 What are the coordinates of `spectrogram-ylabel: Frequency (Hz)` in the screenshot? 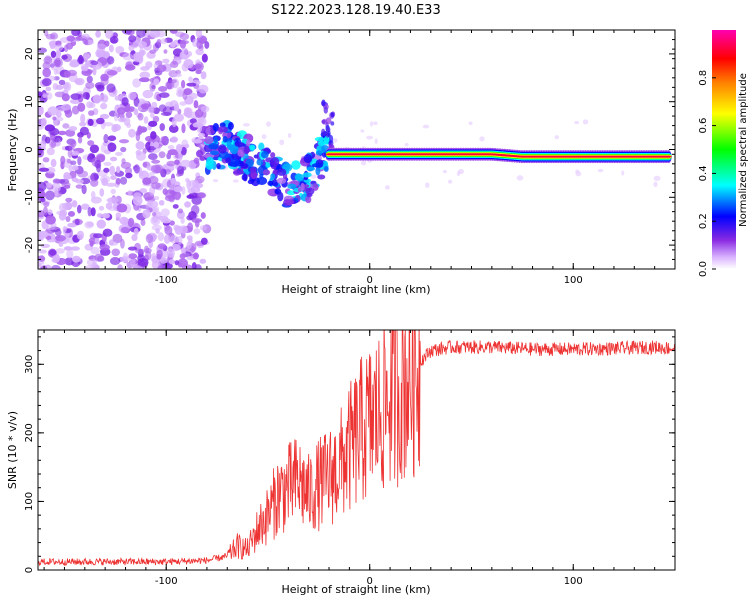 It's located at (12, 150).